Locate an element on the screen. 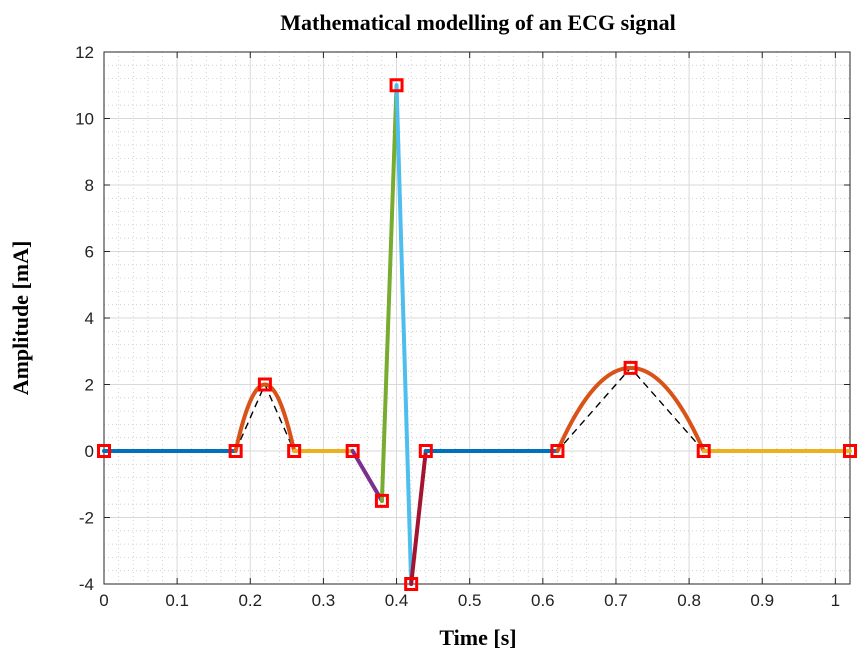 The height and width of the screenshot is (657, 857). y-tick-label: 8 is located at coordinates (89, 185).